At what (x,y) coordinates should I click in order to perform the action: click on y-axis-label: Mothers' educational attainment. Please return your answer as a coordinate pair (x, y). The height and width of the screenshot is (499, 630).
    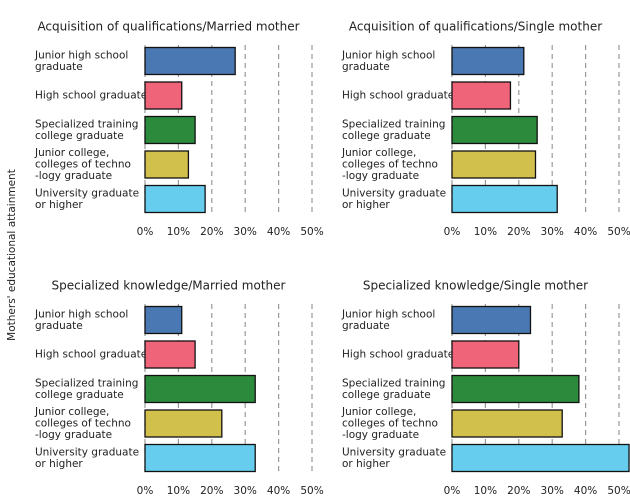
    Looking at the image, I should click on (12, 255).